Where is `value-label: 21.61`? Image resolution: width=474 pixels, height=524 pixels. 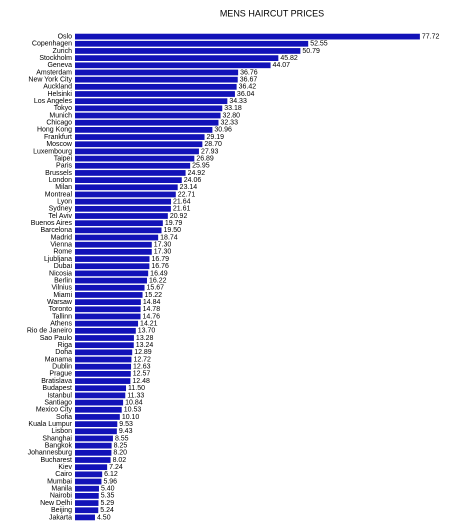 value-label: 21.61 is located at coordinates (182, 209).